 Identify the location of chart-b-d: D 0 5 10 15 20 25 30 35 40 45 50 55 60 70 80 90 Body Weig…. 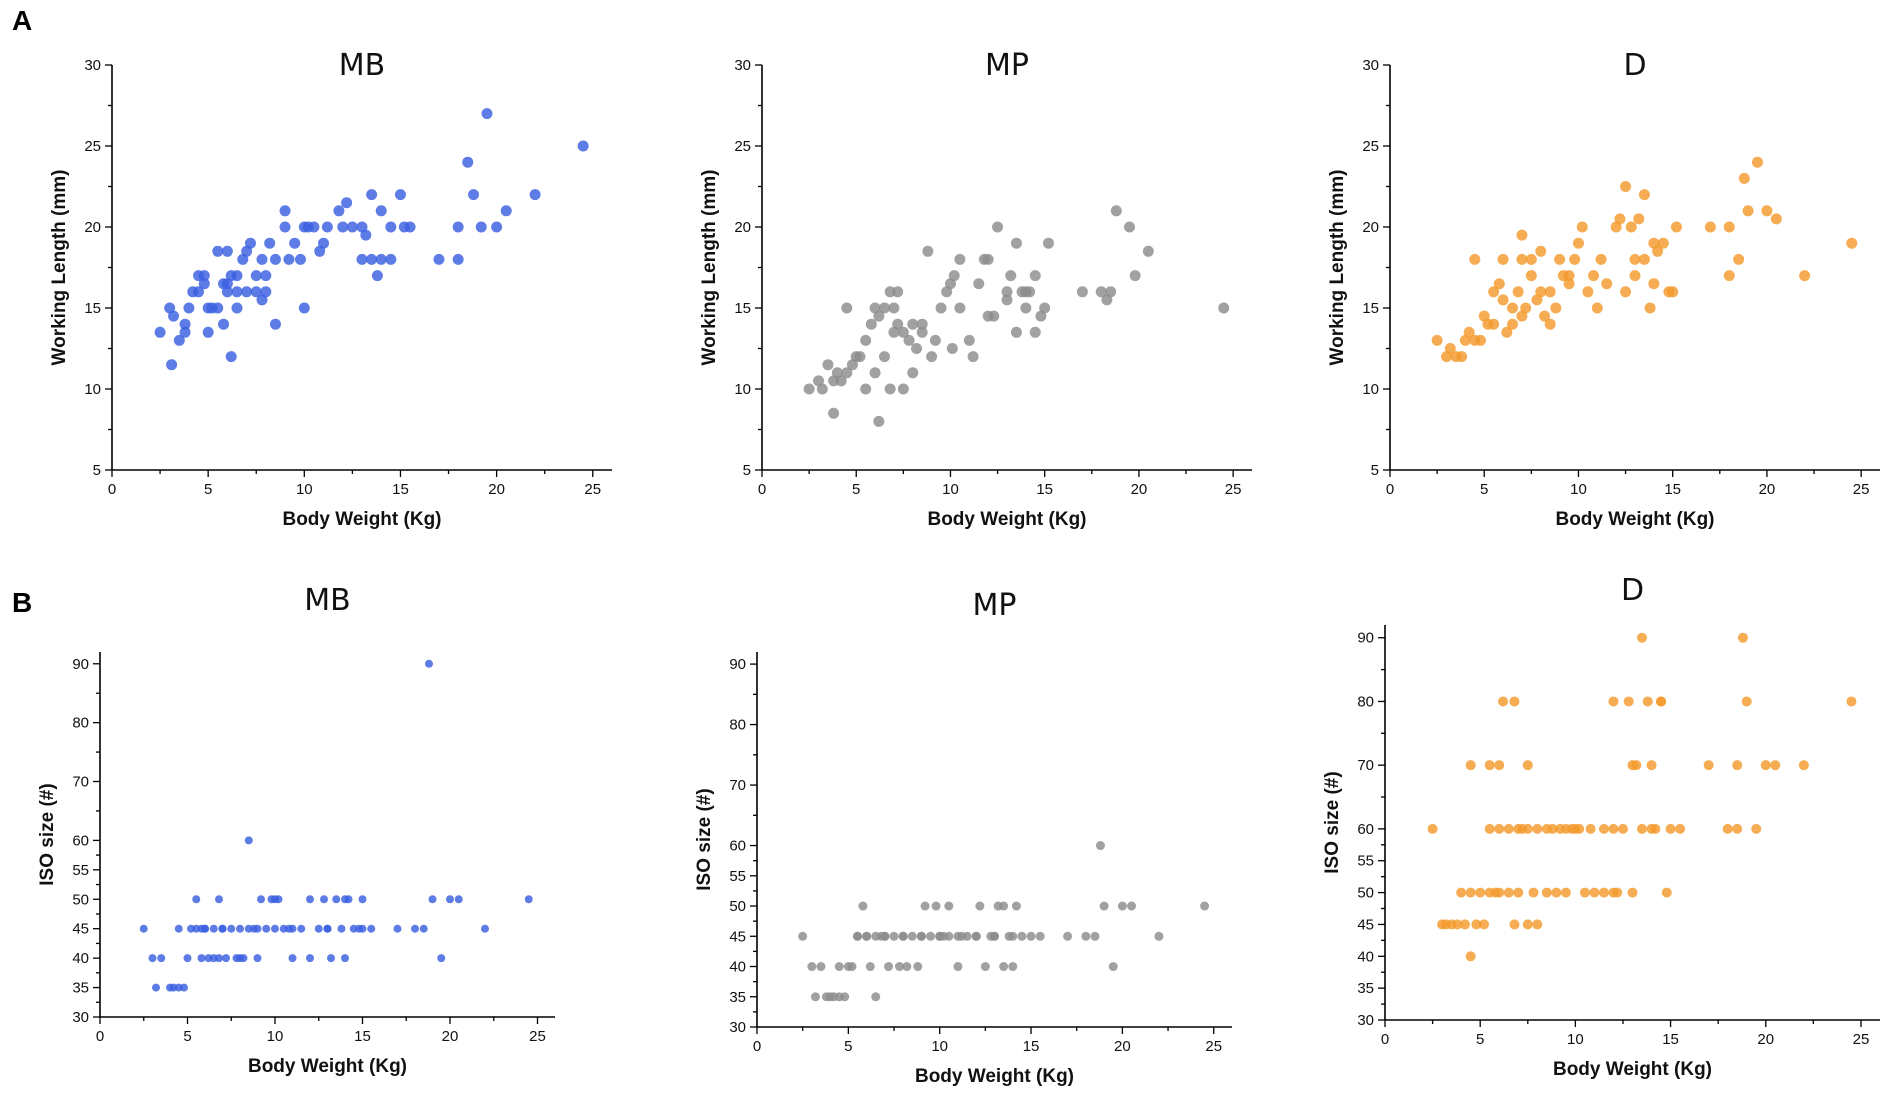
(1601, 826).